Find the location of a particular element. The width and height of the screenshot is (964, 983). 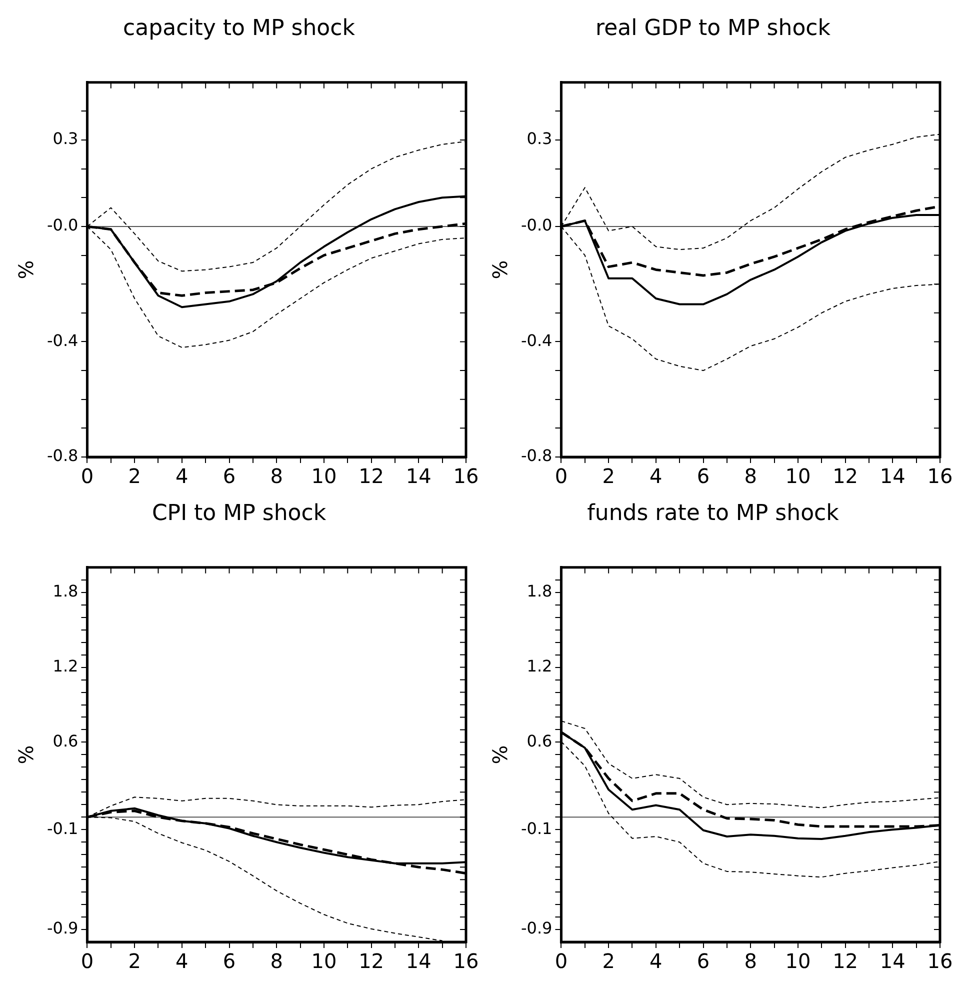

chart-title: real GDP to MP shock is located at coordinates (713, 28).